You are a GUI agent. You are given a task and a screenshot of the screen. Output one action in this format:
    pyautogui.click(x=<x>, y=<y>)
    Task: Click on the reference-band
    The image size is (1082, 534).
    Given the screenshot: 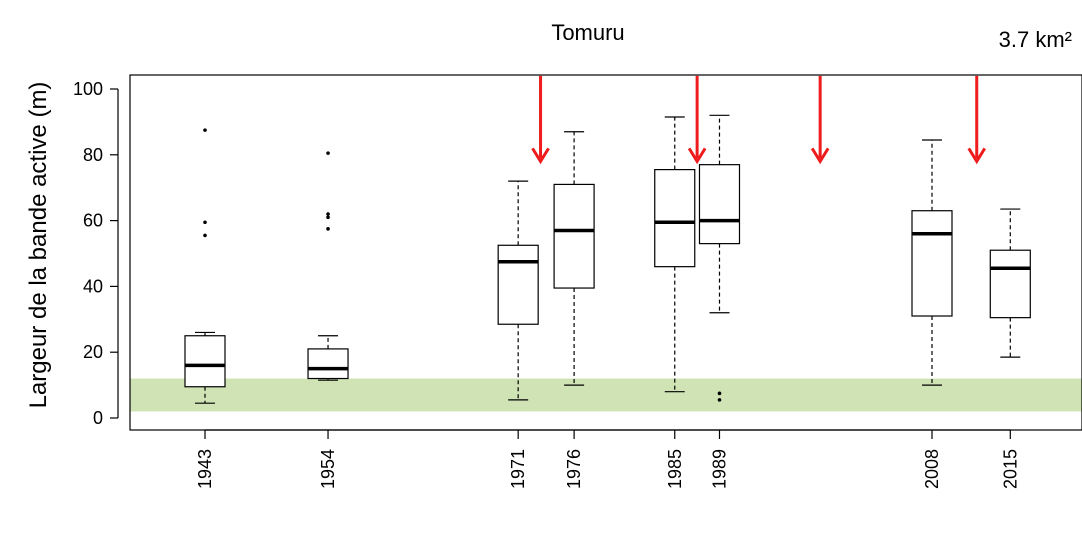 What is the action you would take?
    pyautogui.click(x=606, y=395)
    